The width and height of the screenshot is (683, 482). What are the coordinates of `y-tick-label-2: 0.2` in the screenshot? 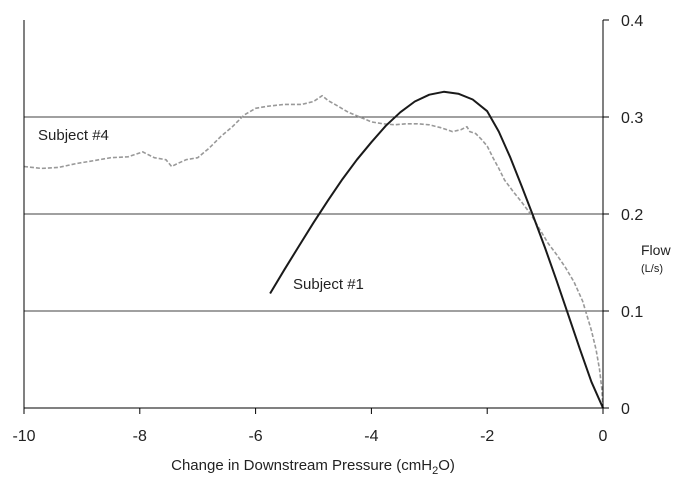 It's located at (632, 215).